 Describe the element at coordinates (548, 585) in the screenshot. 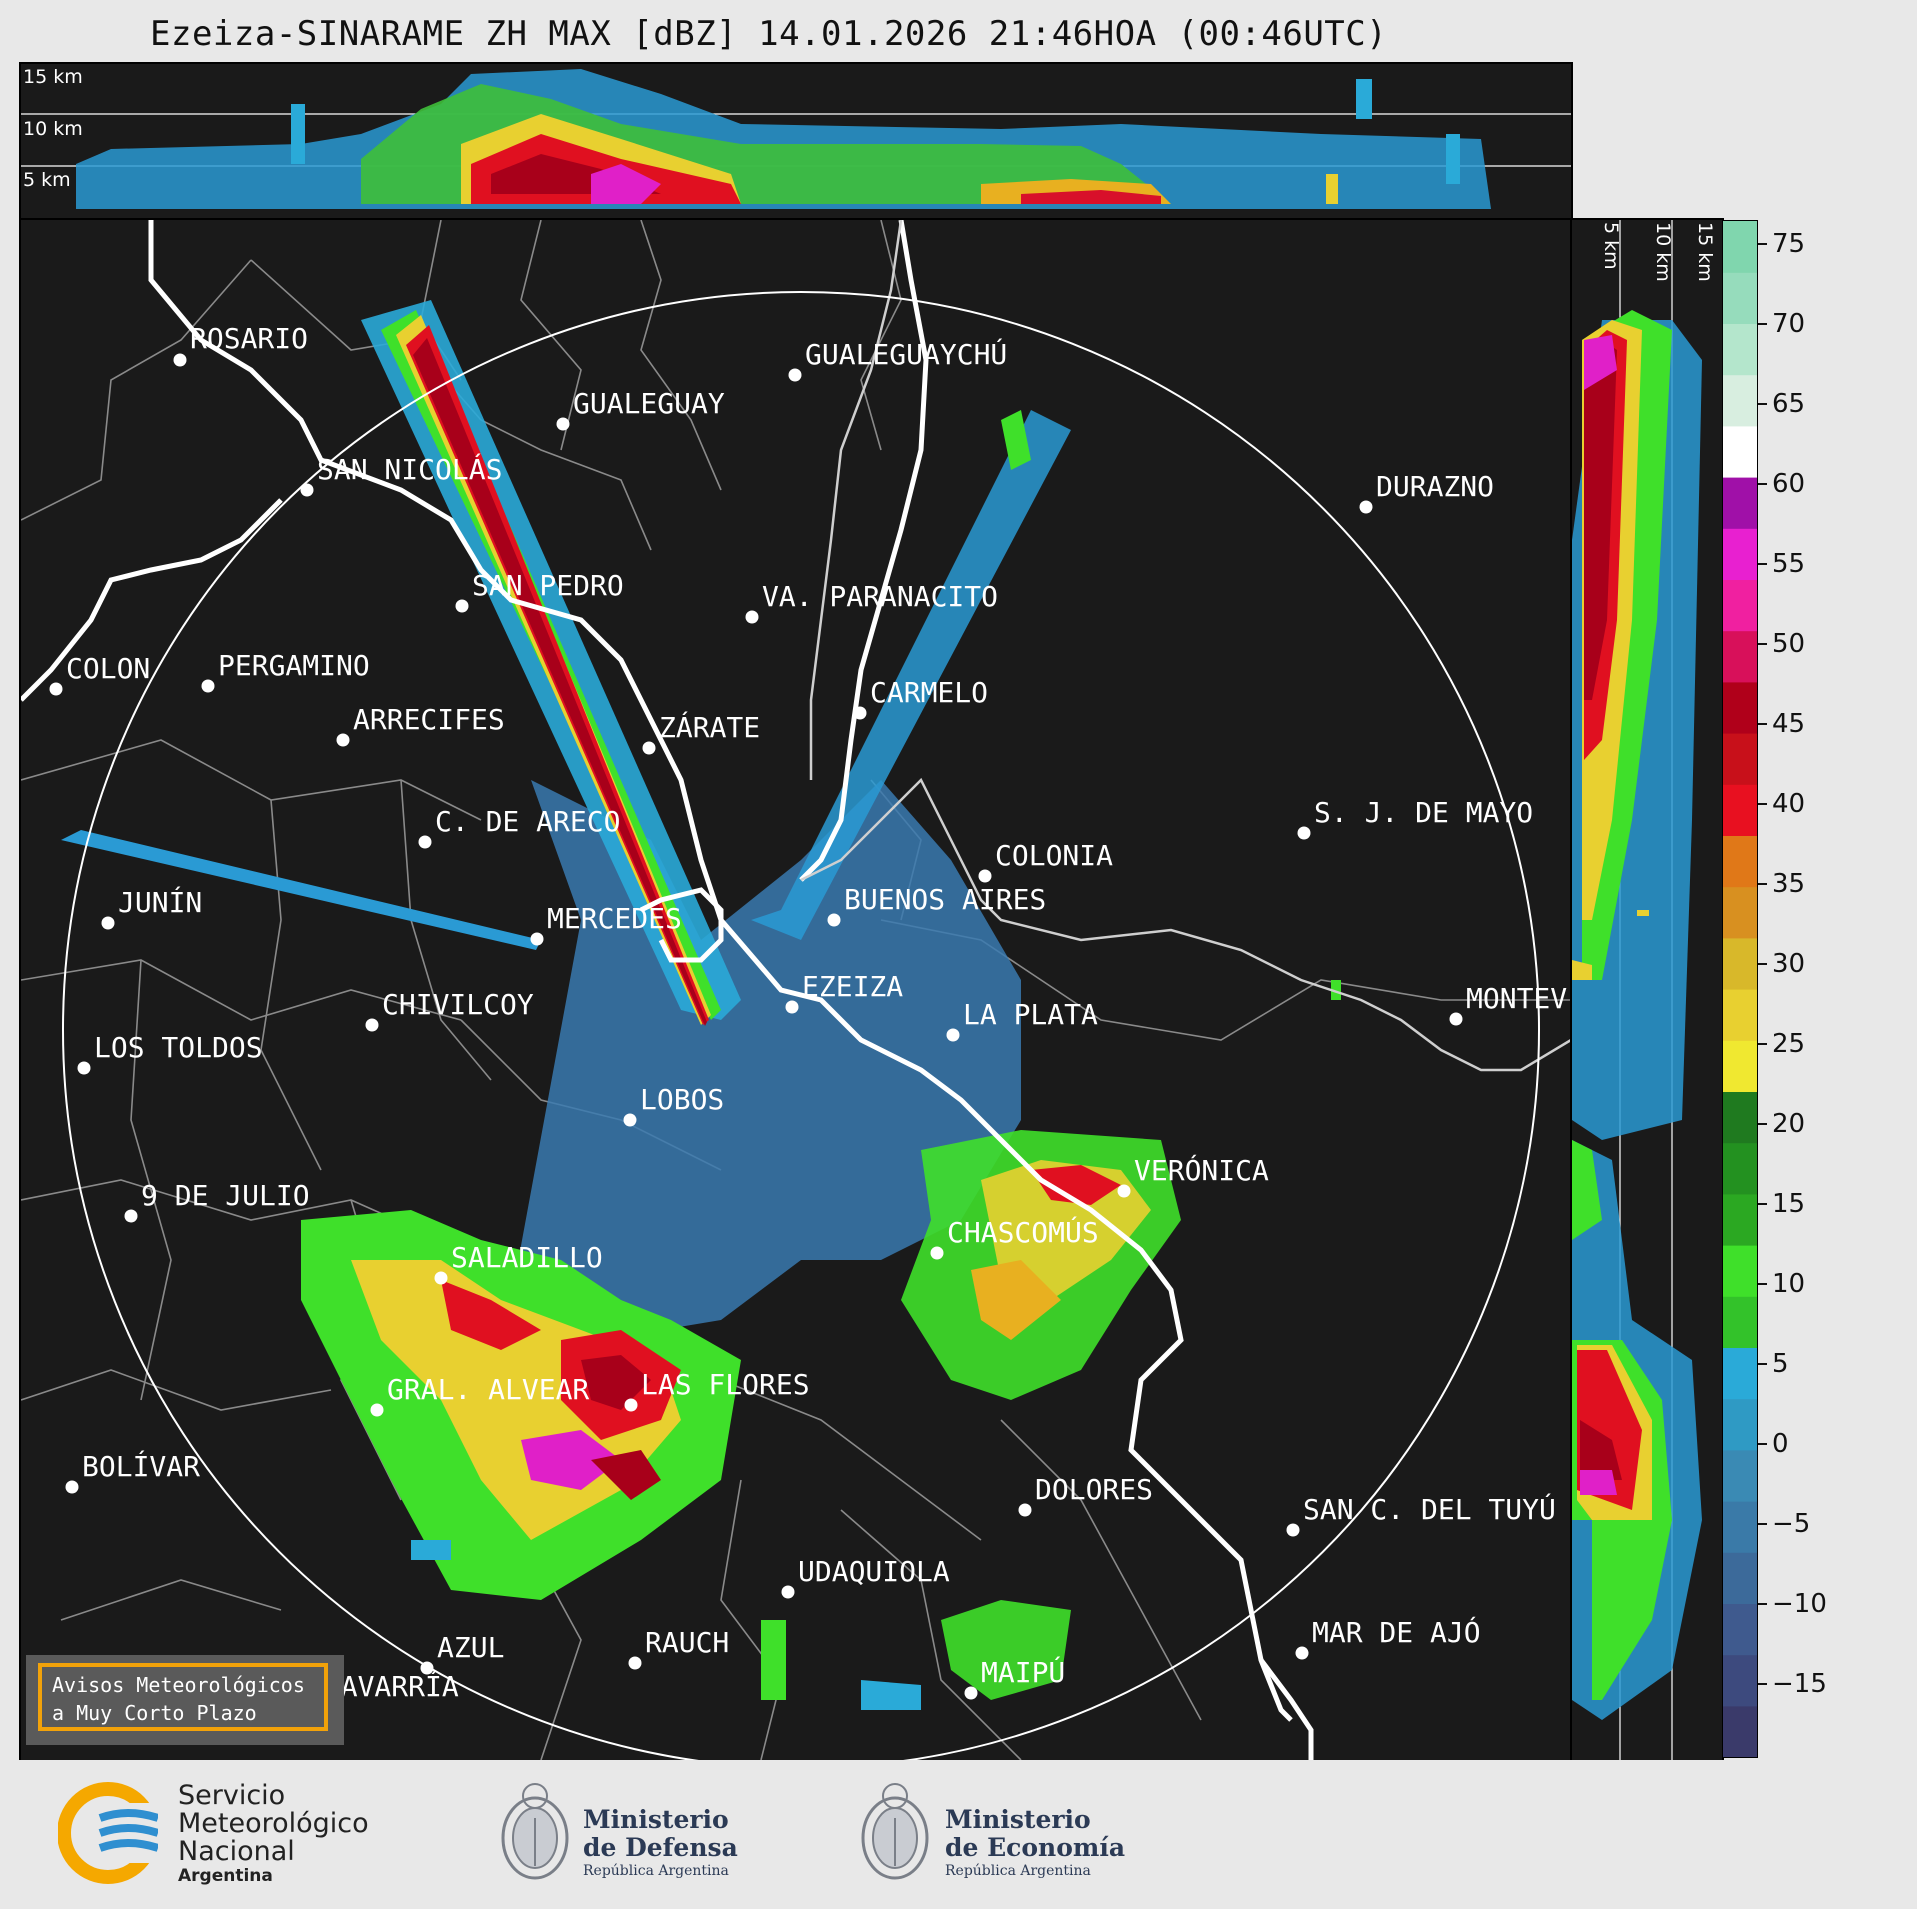

I see `city-label-san-pedro: SAN PEDRO` at that location.